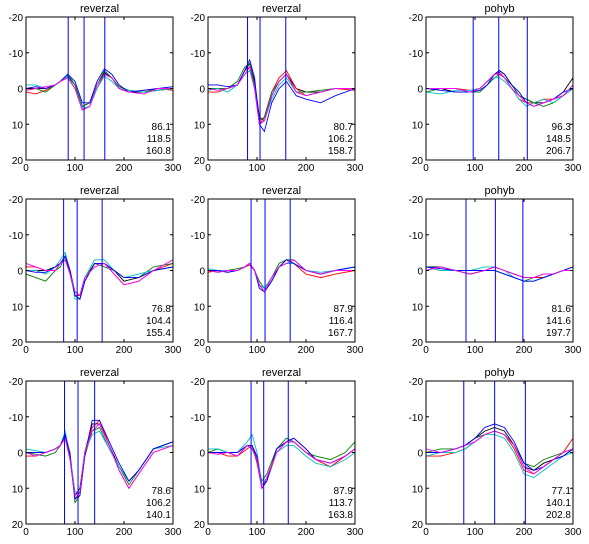 The width and height of the screenshot is (589, 544). I want to click on latency-annotation: 197.7, so click(558, 333).